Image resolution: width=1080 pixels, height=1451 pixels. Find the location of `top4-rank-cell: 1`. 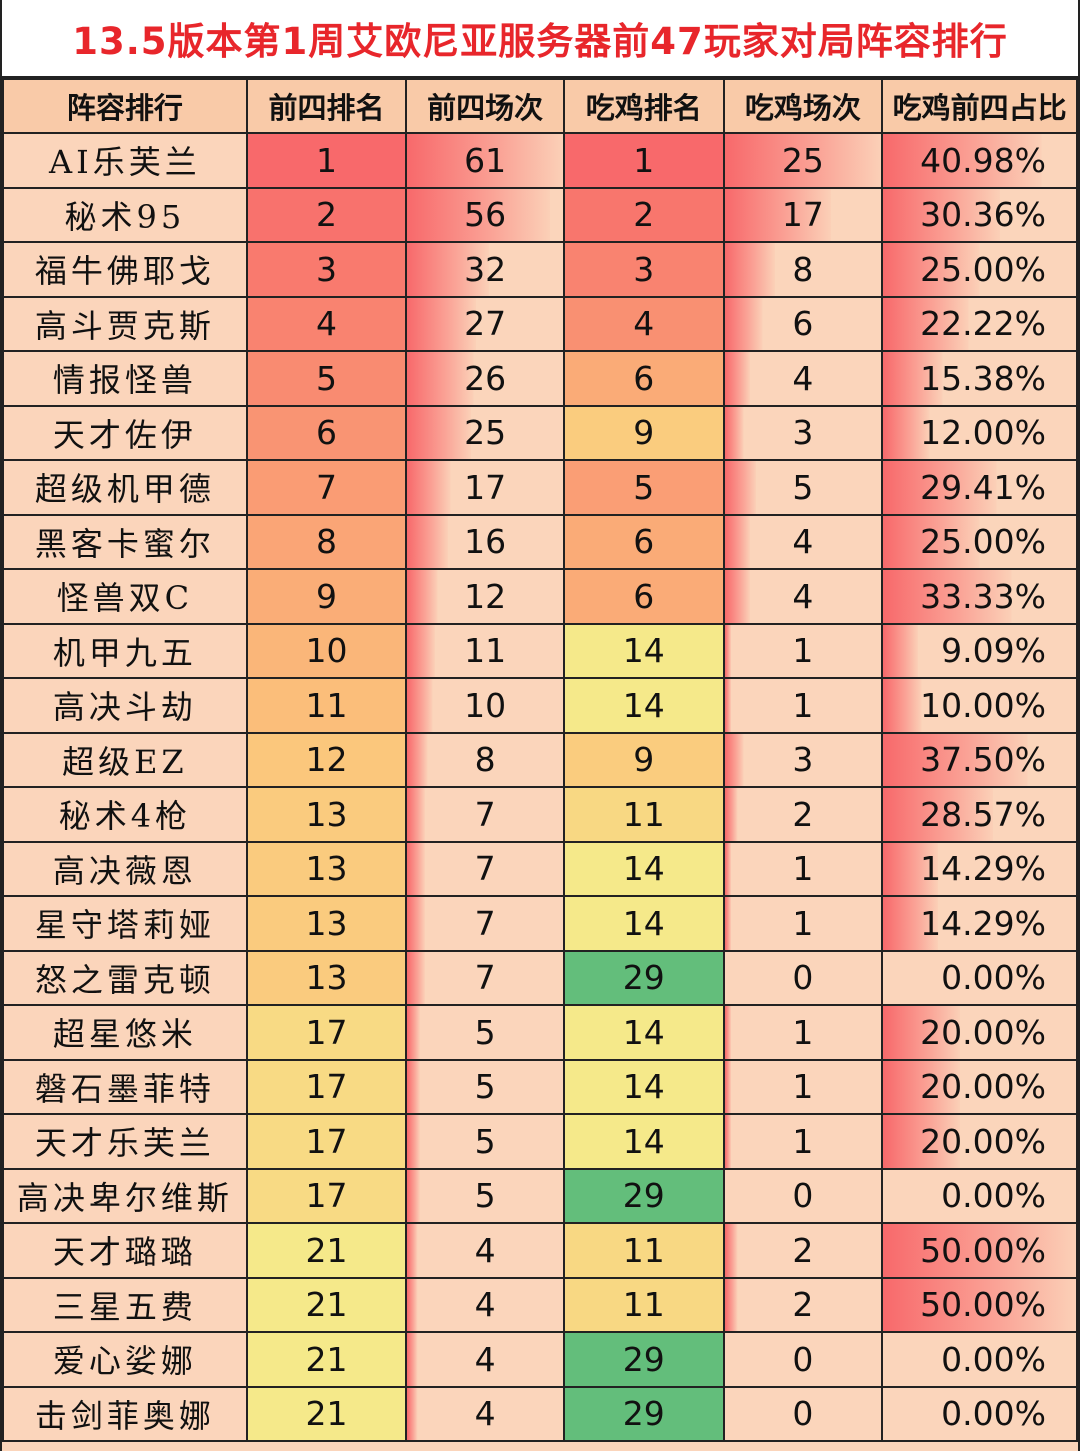

top4-rank-cell: 1 is located at coordinates (326, 160).